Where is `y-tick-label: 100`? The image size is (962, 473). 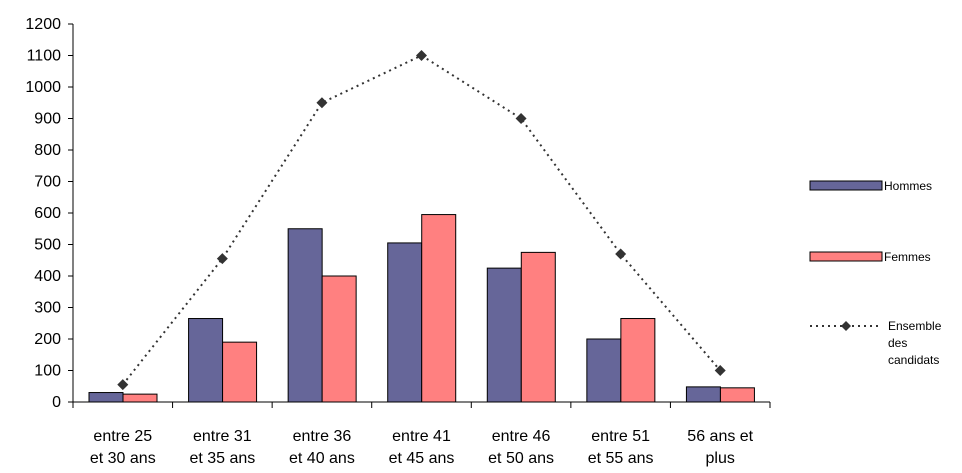
y-tick-label: 100 is located at coordinates (47, 371).